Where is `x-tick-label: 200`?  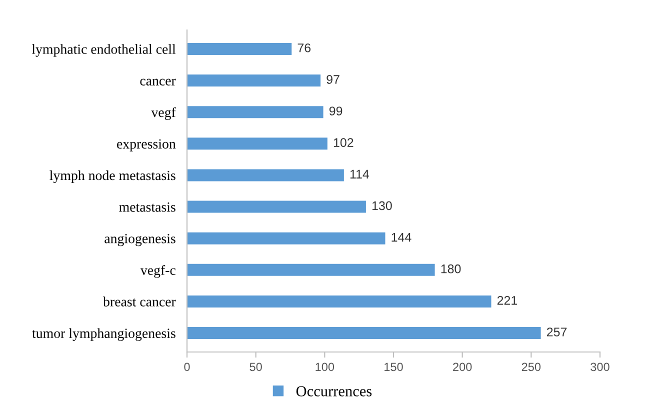
x-tick-label: 200 is located at coordinates (462, 367).